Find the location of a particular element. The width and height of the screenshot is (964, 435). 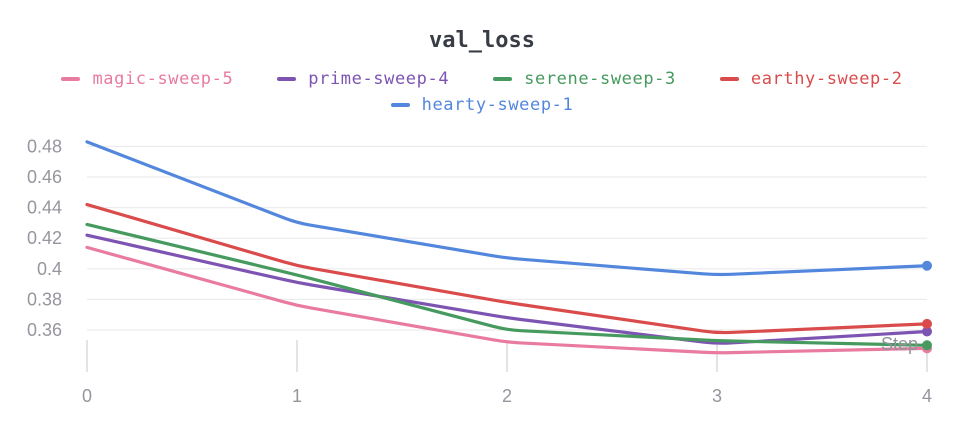

legend-item-serene-sweep-3: serene-sweep-3 is located at coordinates (584, 79).